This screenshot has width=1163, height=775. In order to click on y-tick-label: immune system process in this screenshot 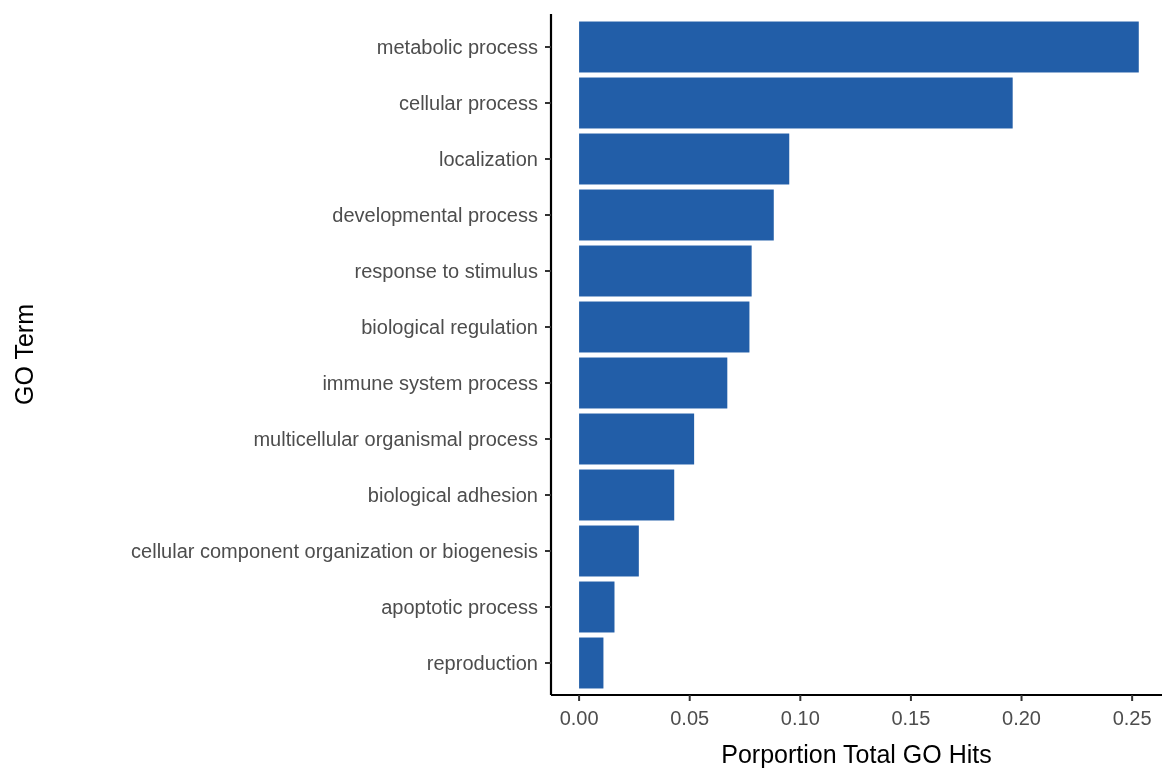, I will do `click(430, 383)`.